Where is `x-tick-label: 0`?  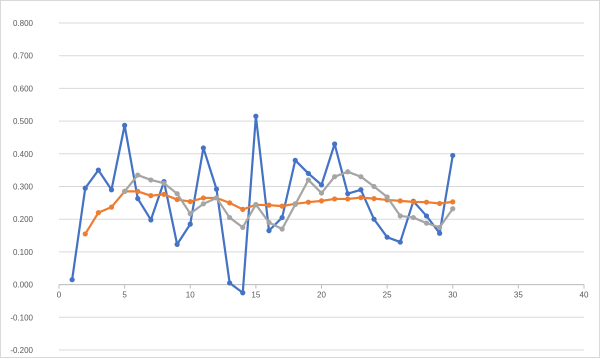
x-tick-label: 0 is located at coordinates (59, 295).